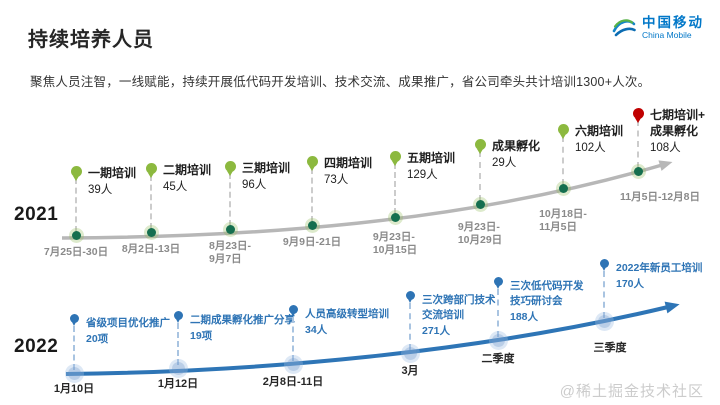  I want to click on milestone-count: 188人, so click(524, 317).